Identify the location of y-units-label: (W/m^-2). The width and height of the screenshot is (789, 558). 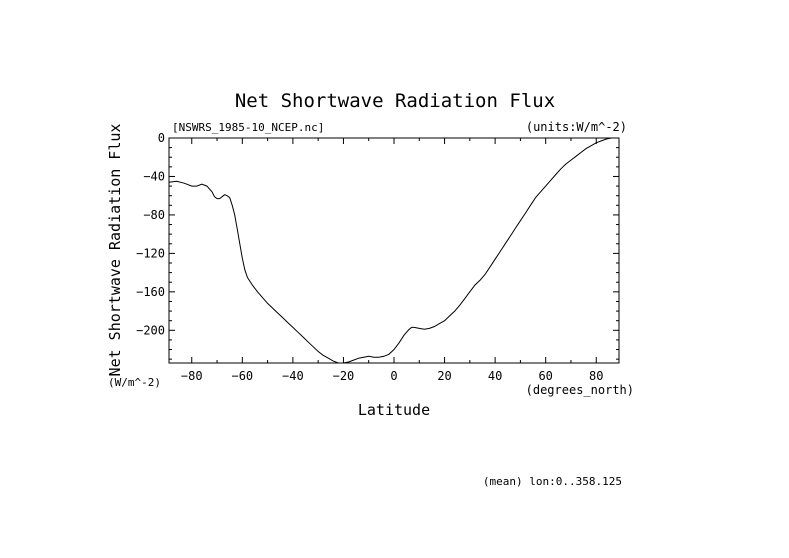
(134, 382).